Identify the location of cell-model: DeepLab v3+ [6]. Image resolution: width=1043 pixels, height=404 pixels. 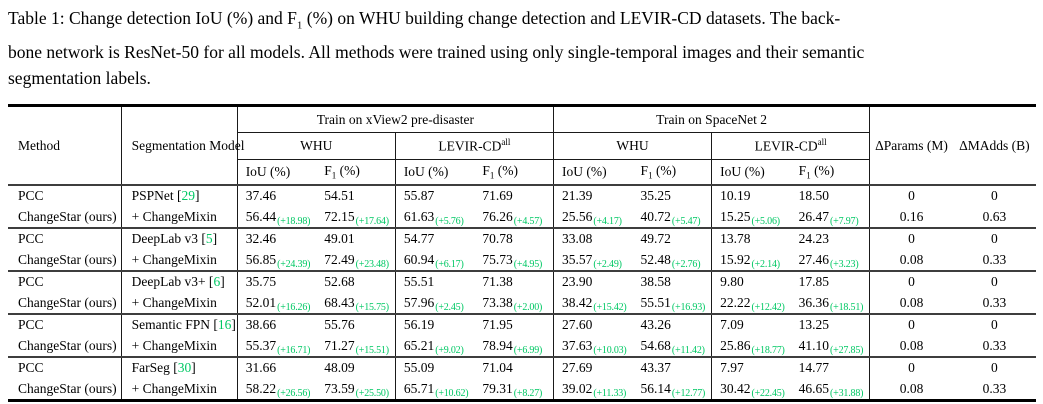
(179, 282).